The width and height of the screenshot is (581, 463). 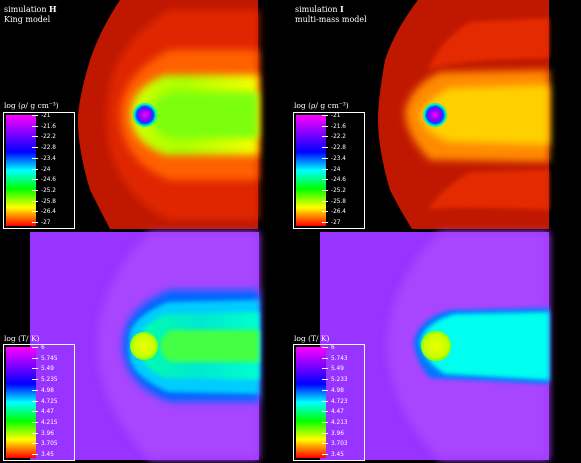 I want to click on density-map-I, so click(x=463, y=114).